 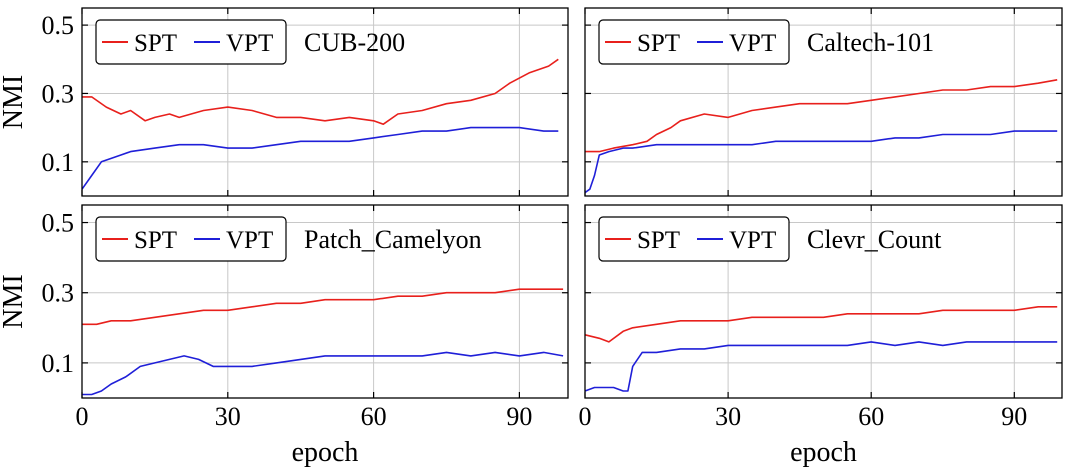 What do you see at coordinates (354, 42) in the screenshot?
I see `panel-title: CUB-200` at bounding box center [354, 42].